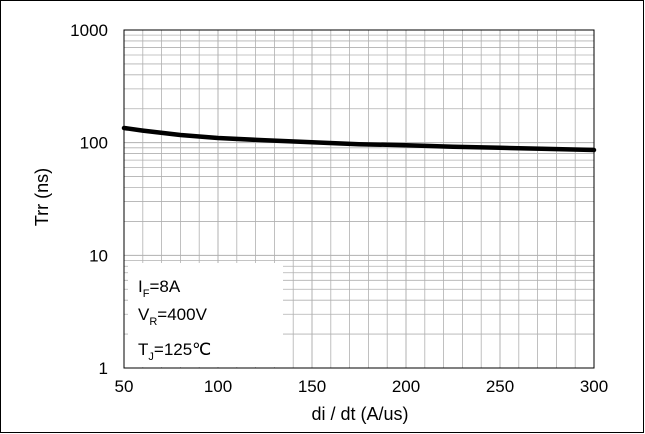 The width and height of the screenshot is (645, 434). I want to click on y-tick-label: 1000, so click(89, 30).